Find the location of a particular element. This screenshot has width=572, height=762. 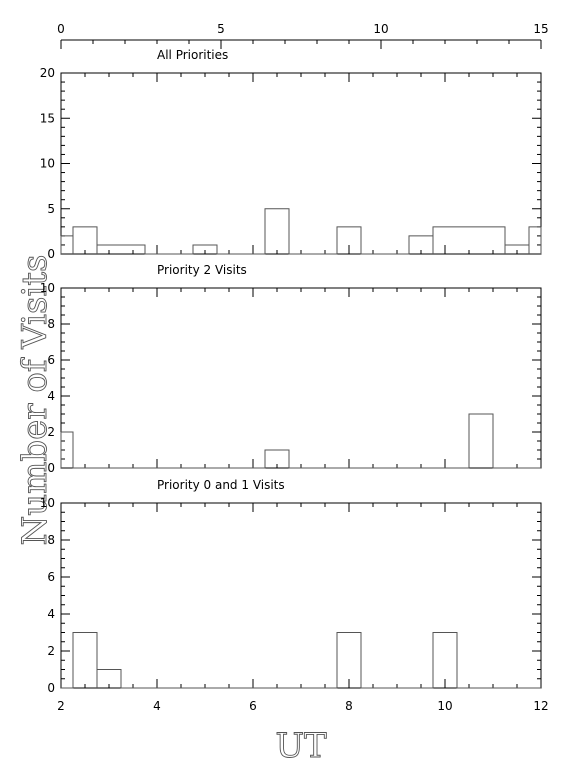

panel-title: Priority 2 Visits is located at coordinates (202, 270).